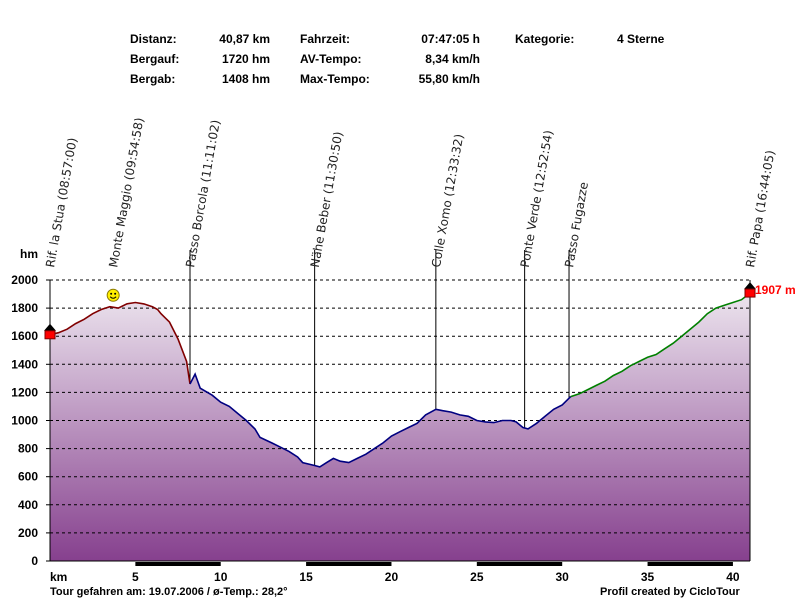 This screenshot has height=600, width=800. I want to click on y-tick-label: 2000, so click(24, 280).